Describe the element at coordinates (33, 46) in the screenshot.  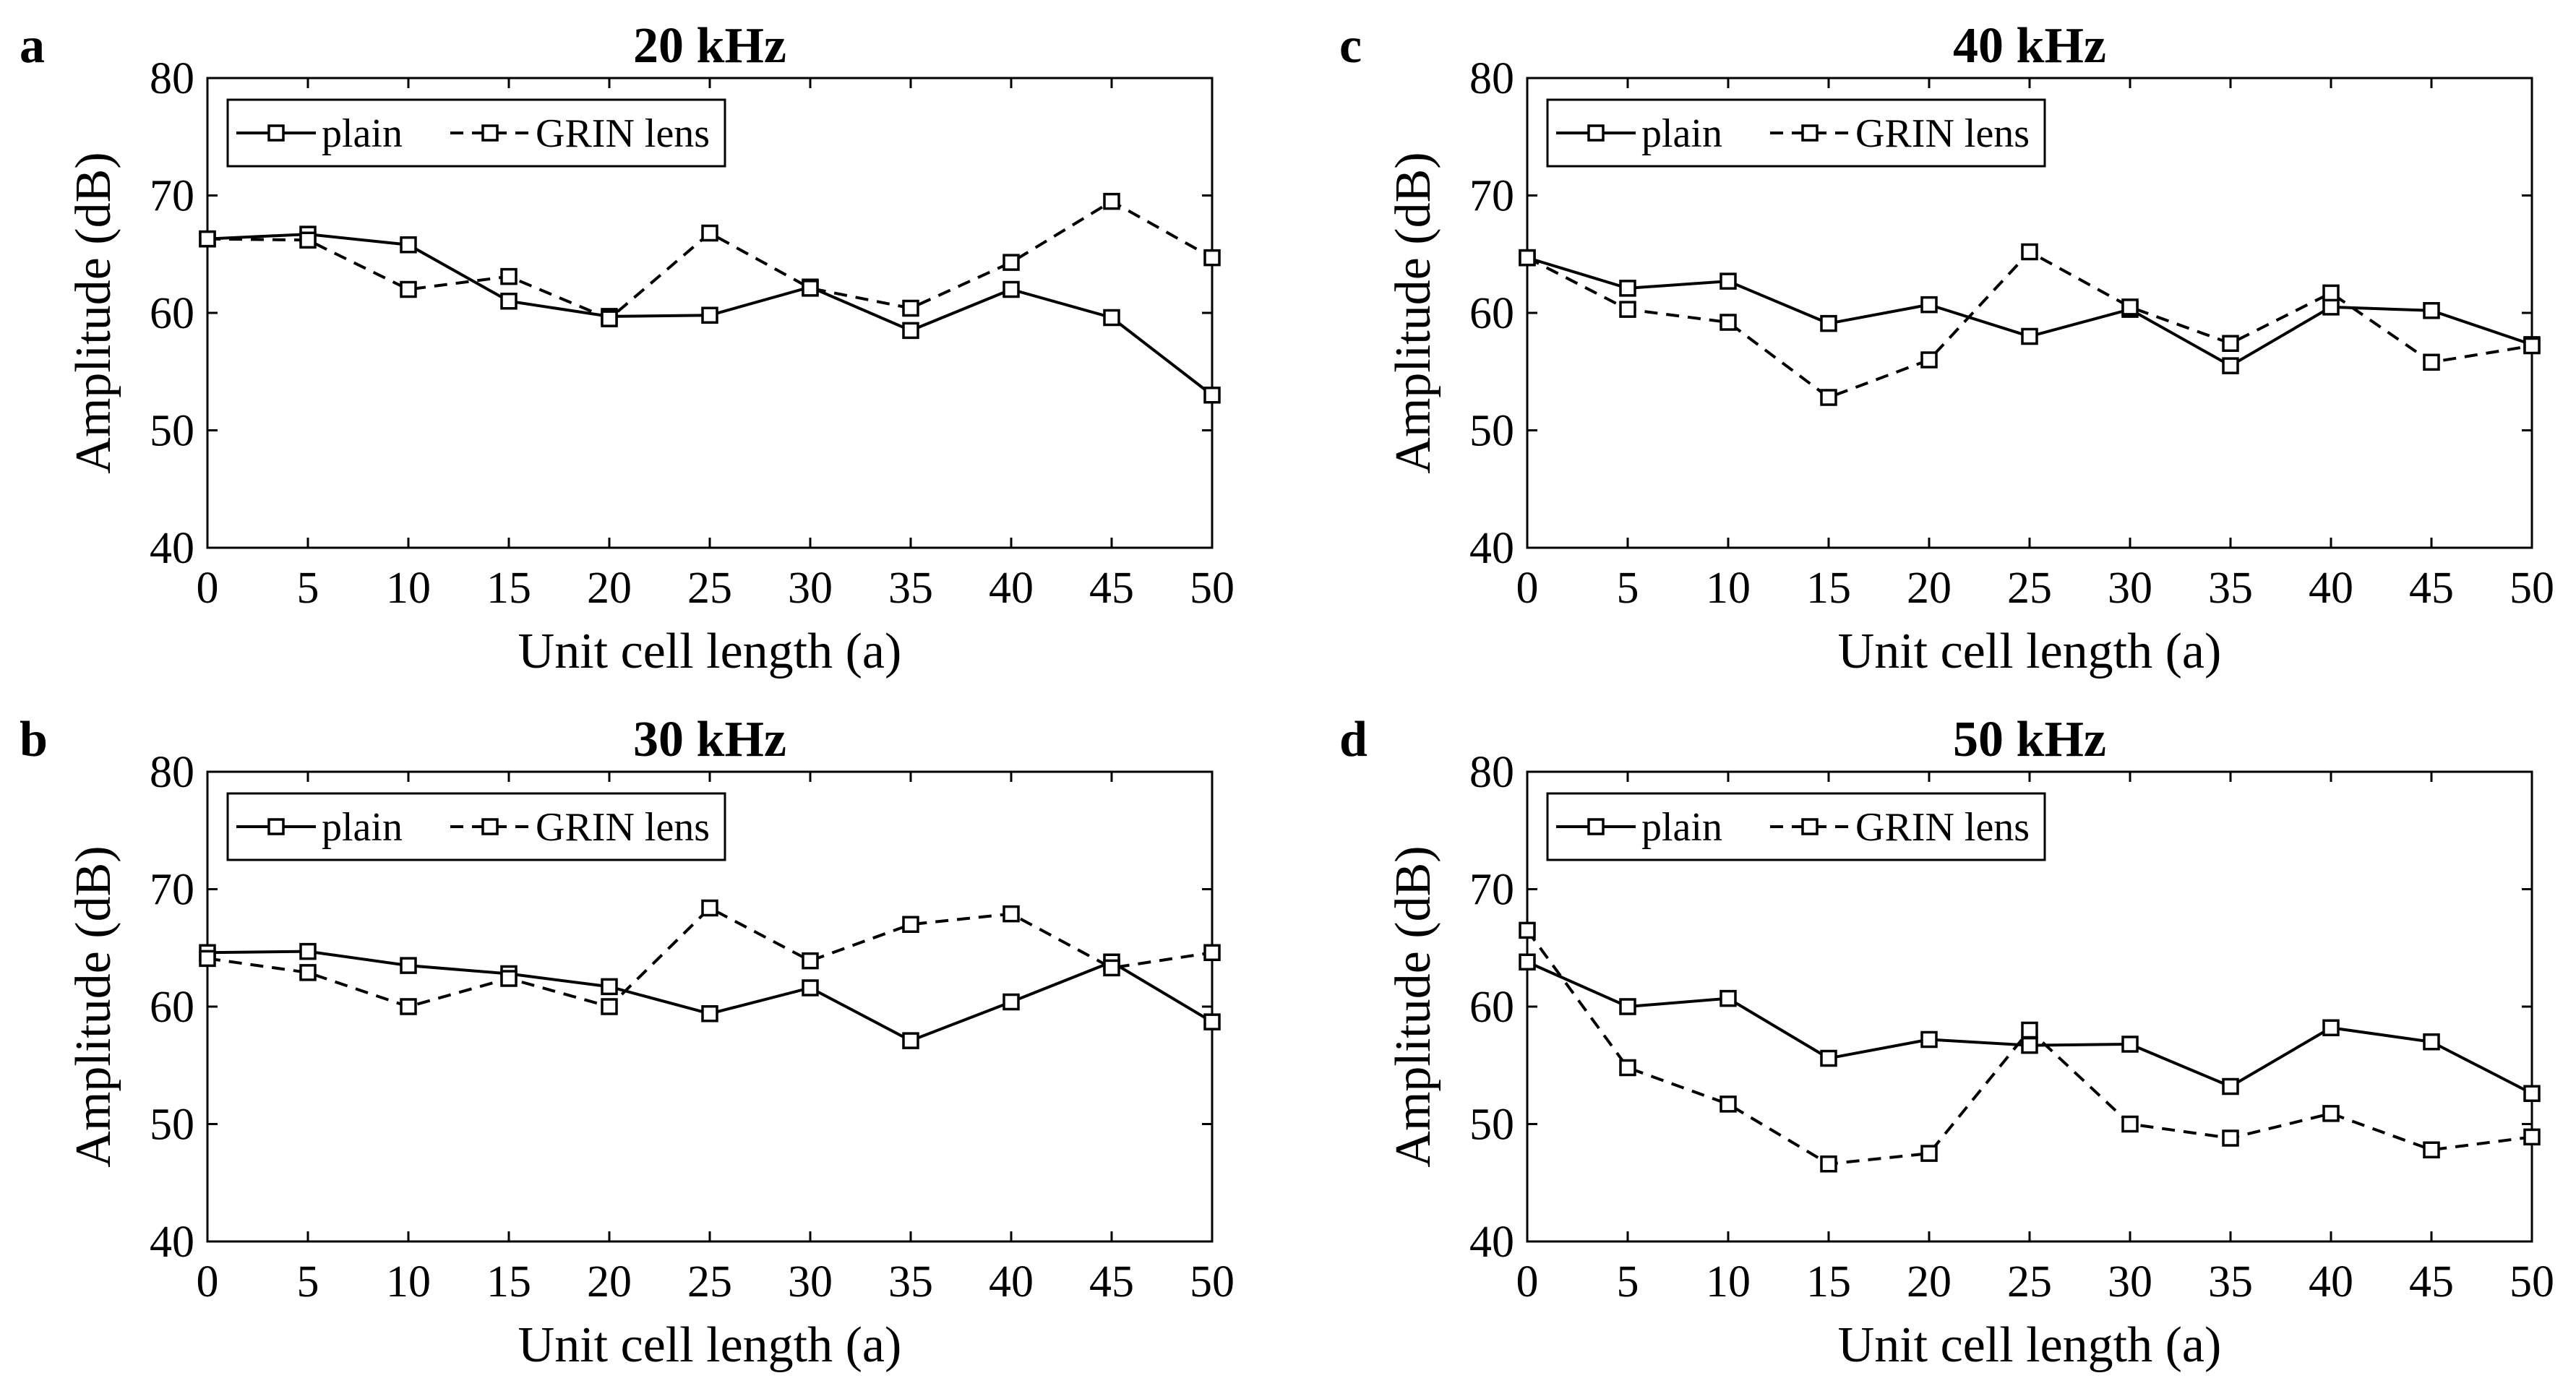
I see `panel-letter: a` at that location.